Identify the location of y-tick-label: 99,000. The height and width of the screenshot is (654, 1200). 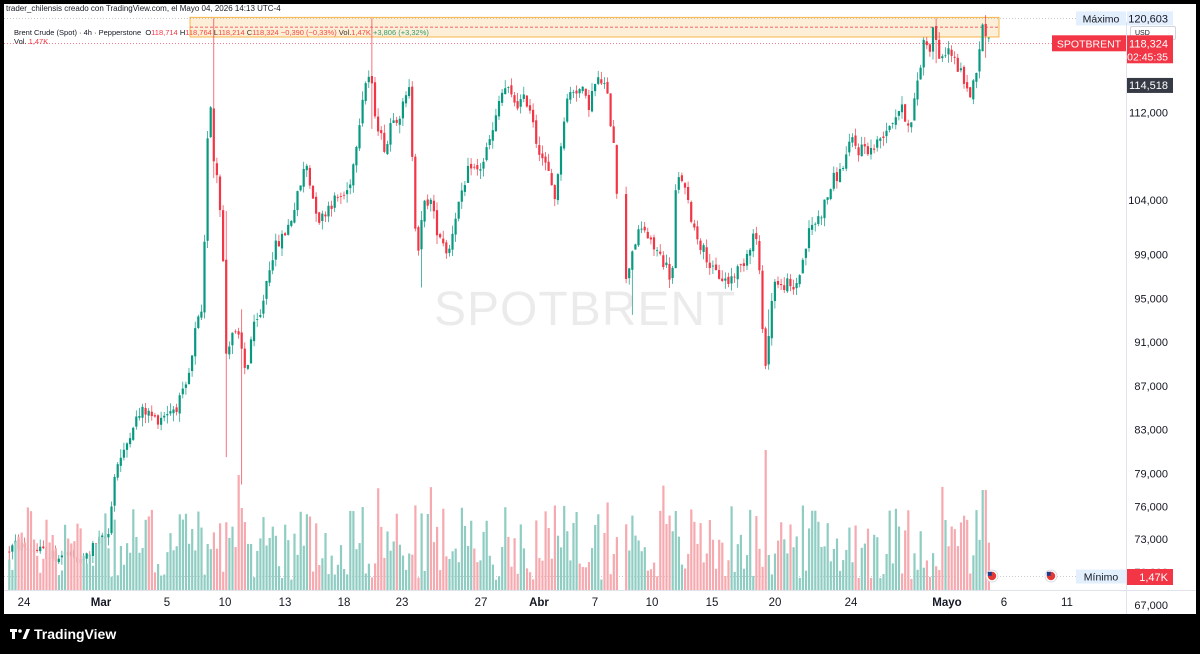
(1151, 256).